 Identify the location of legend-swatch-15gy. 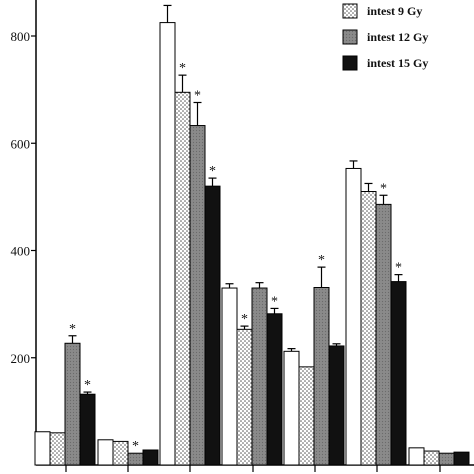
(350, 63).